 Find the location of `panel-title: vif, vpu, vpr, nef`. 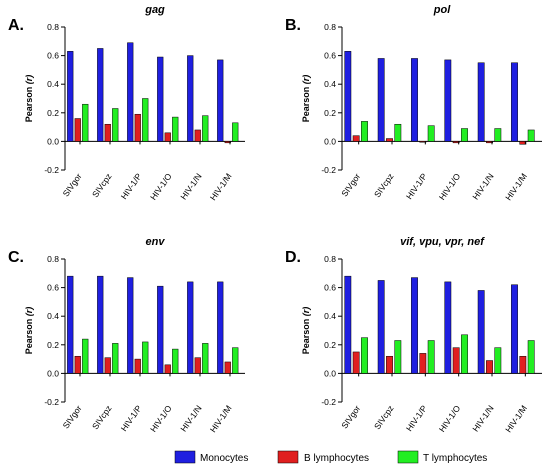

panel-title: vif, vpu, vpr, nef is located at coordinates (442, 242).